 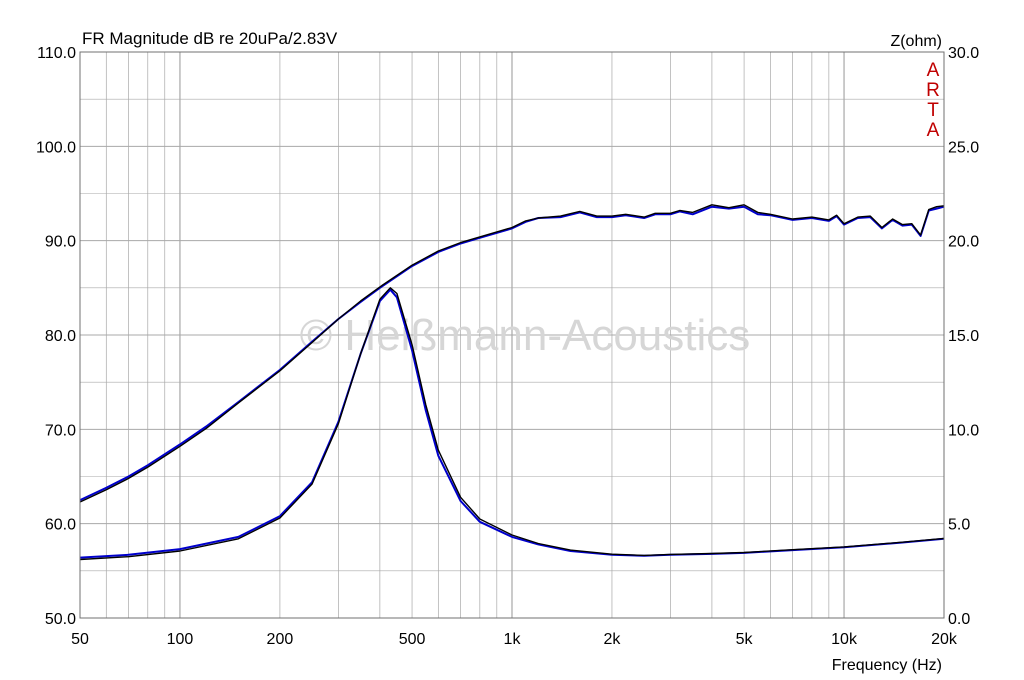 What do you see at coordinates (513, 639) in the screenshot?
I see `x-tick-label: 1k` at bounding box center [513, 639].